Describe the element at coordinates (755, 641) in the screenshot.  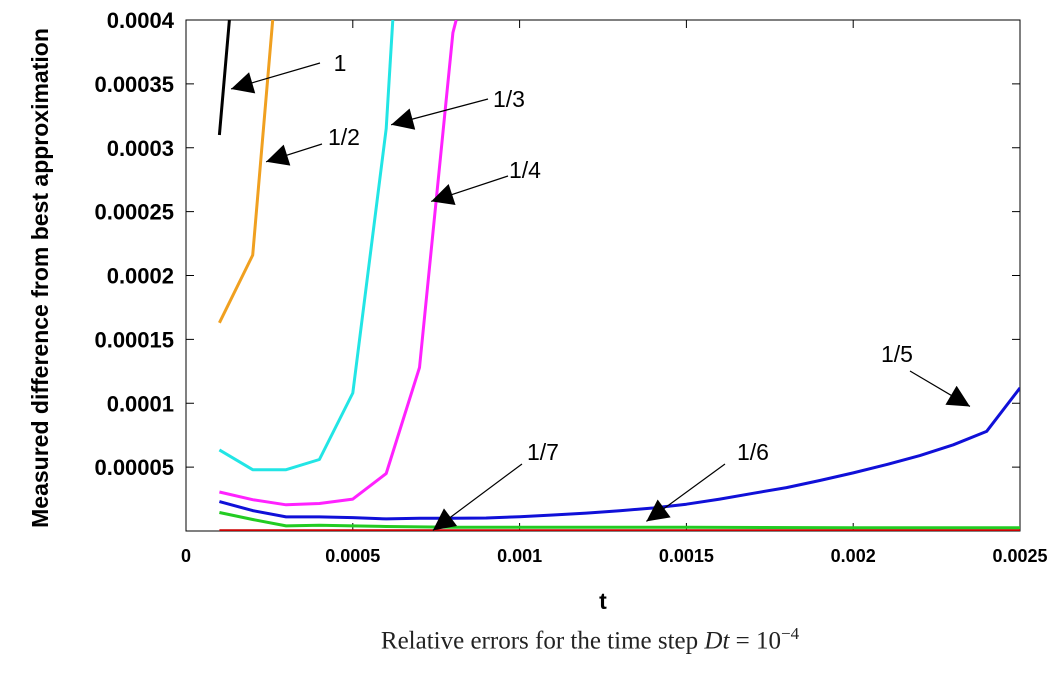
I see `caption-equals: = 10` at that location.